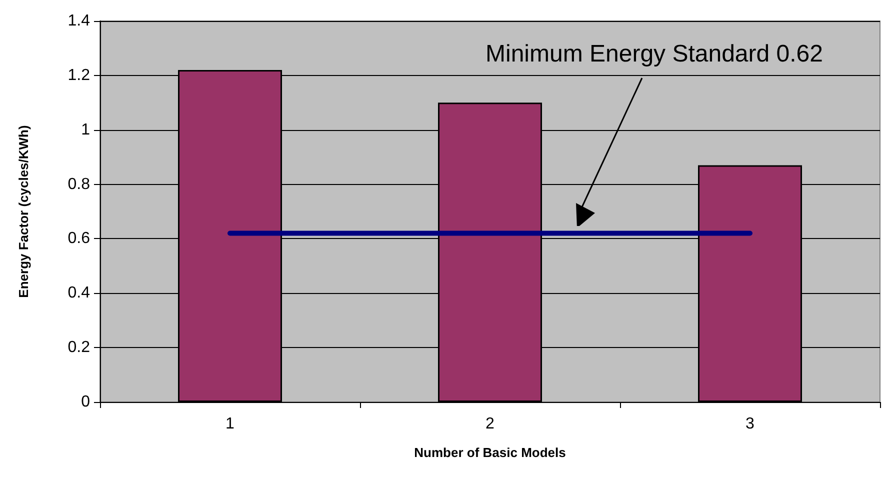 The image size is (891, 485). I want to click on annotation: Minimum Energy Standard 0.62, so click(654, 54).